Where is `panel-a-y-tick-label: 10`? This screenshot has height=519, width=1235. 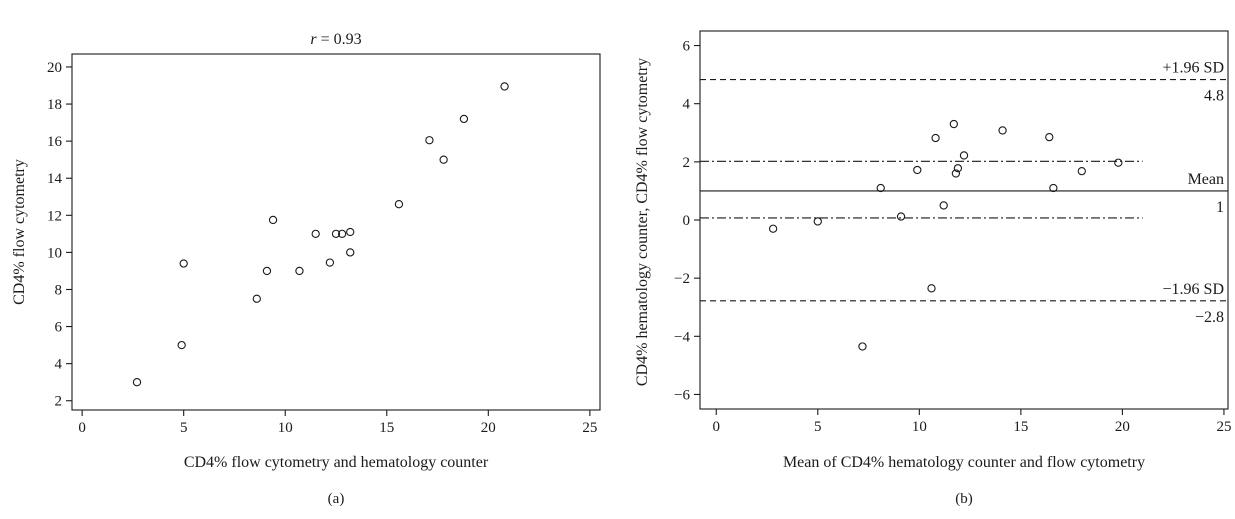 panel-a-y-tick-label: 10 is located at coordinates (54, 253).